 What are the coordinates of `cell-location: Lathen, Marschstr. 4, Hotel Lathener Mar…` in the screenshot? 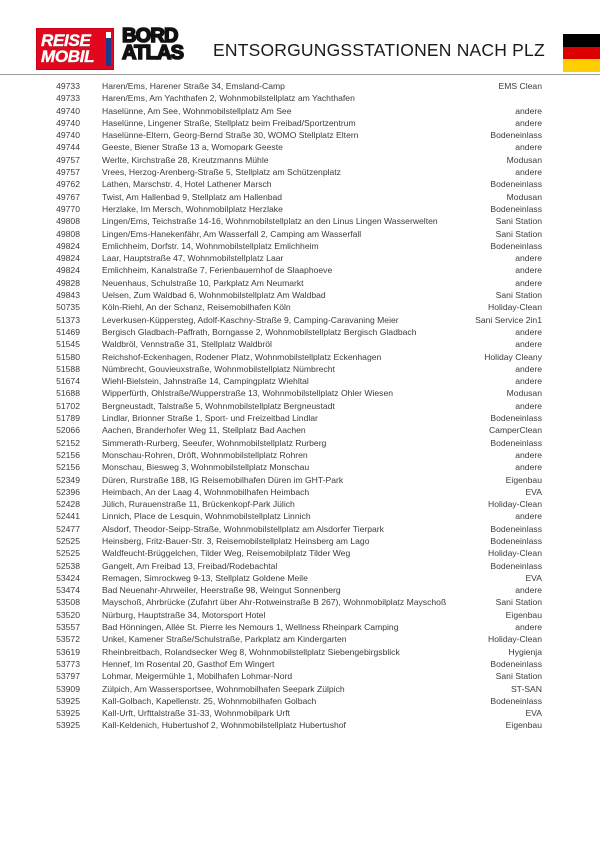 It's located at (187, 184).